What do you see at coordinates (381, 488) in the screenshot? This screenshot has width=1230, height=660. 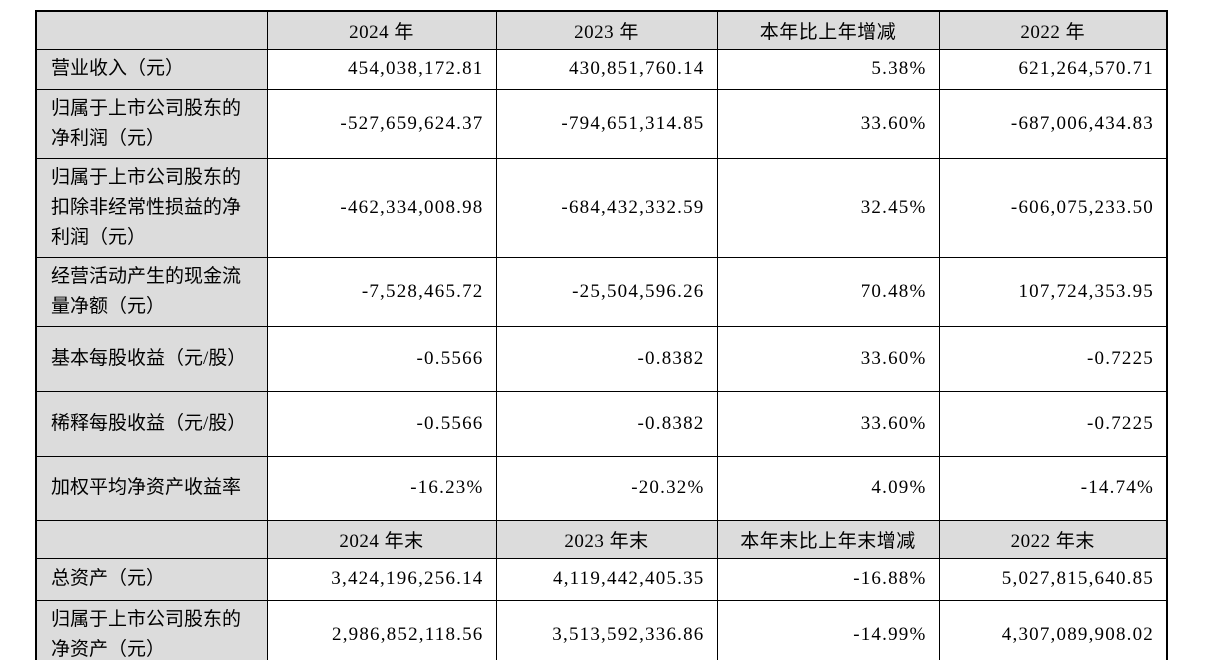 I see `value-cell: -16.23%` at bounding box center [381, 488].